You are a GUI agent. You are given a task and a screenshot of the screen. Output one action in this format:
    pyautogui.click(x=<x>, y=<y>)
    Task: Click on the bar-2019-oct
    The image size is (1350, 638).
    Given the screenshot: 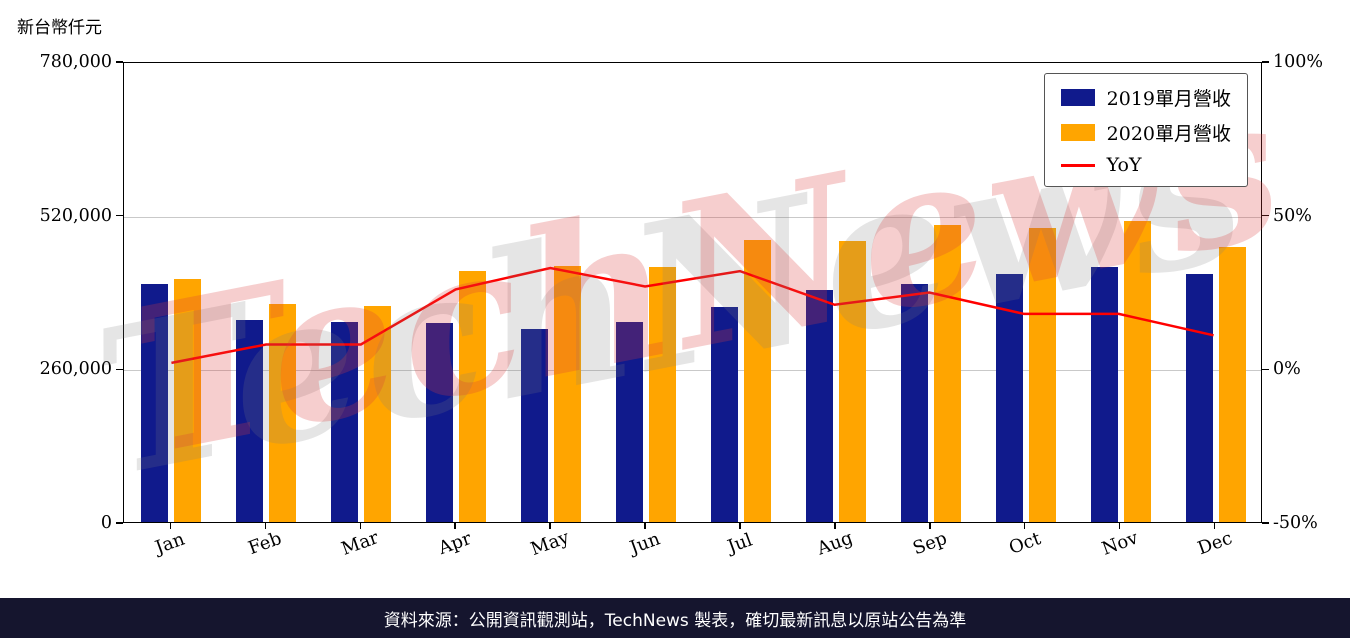 What is the action you would take?
    pyautogui.click(x=1009, y=398)
    